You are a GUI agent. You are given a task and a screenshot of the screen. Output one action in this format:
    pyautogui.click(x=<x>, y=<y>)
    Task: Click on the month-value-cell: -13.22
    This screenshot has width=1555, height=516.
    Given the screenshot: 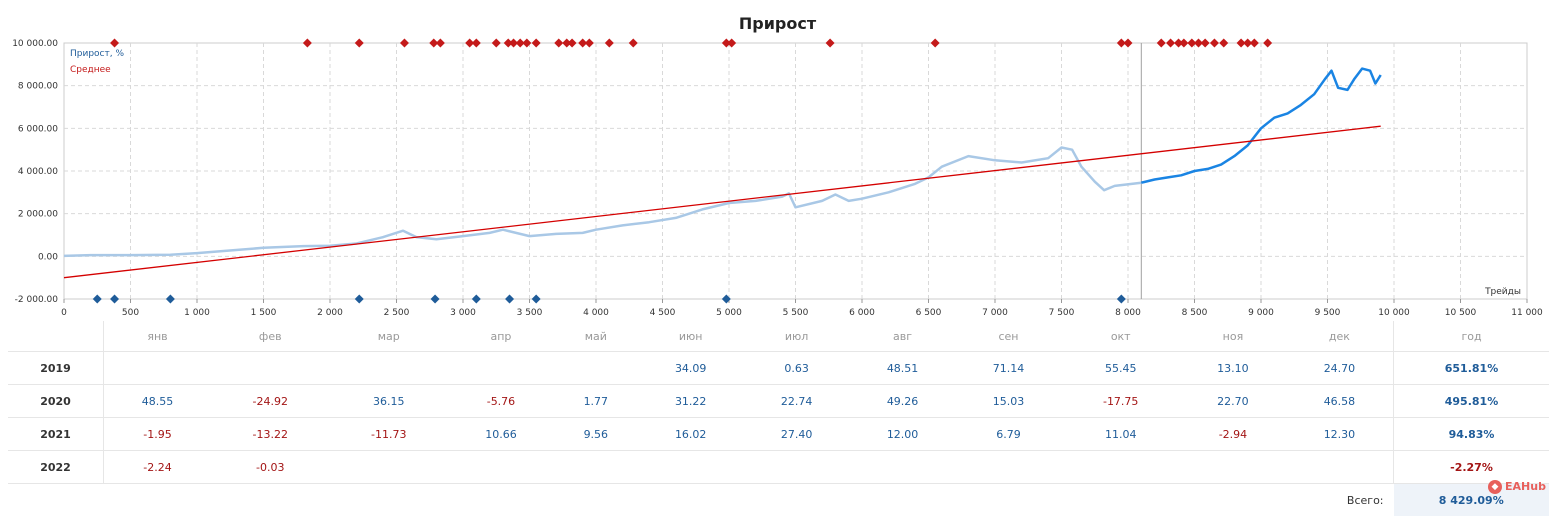 What is the action you would take?
    pyautogui.click(x=270, y=434)
    